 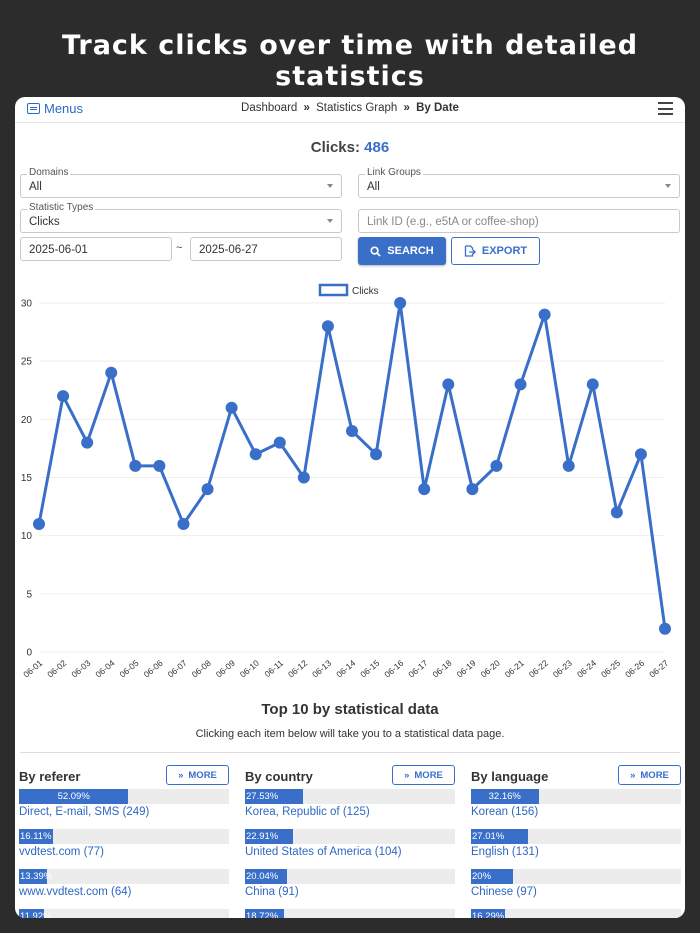 I want to click on stat-count: (97), so click(x=526, y=892).